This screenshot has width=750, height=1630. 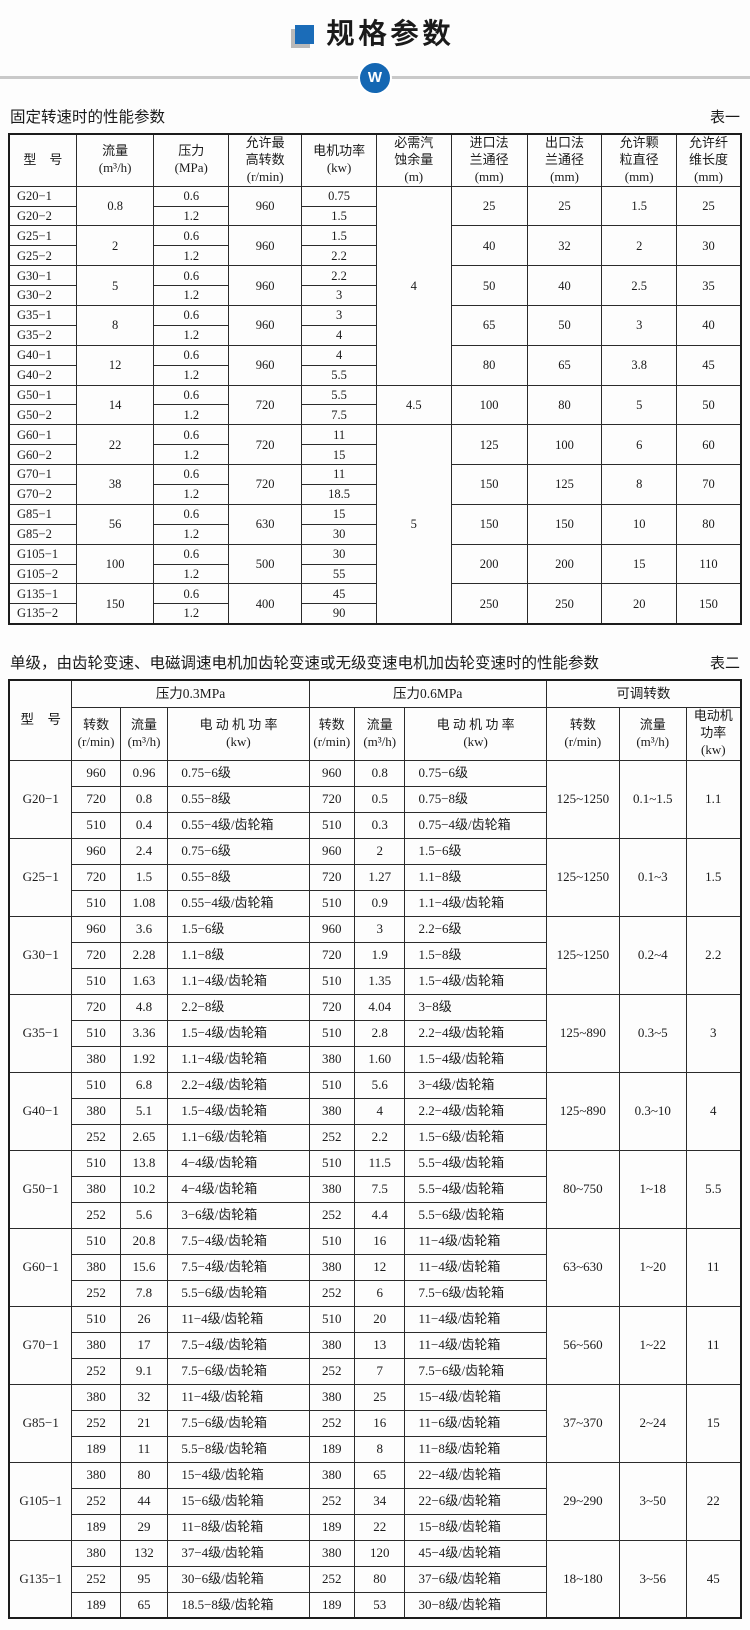 I want to click on power-cell: 15, so click(x=339, y=455).